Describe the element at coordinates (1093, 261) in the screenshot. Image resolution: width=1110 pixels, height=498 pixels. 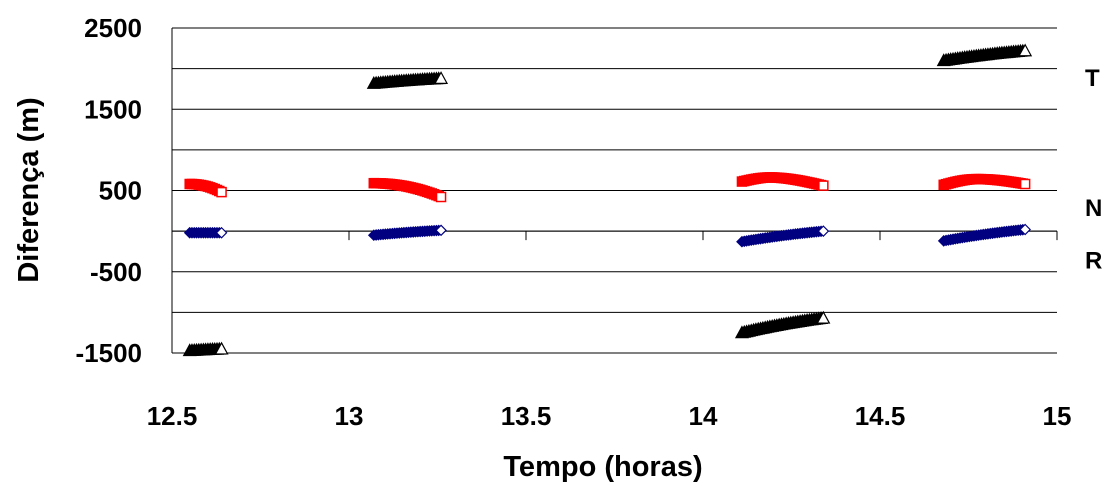
I see `legend-label-r: R` at that location.